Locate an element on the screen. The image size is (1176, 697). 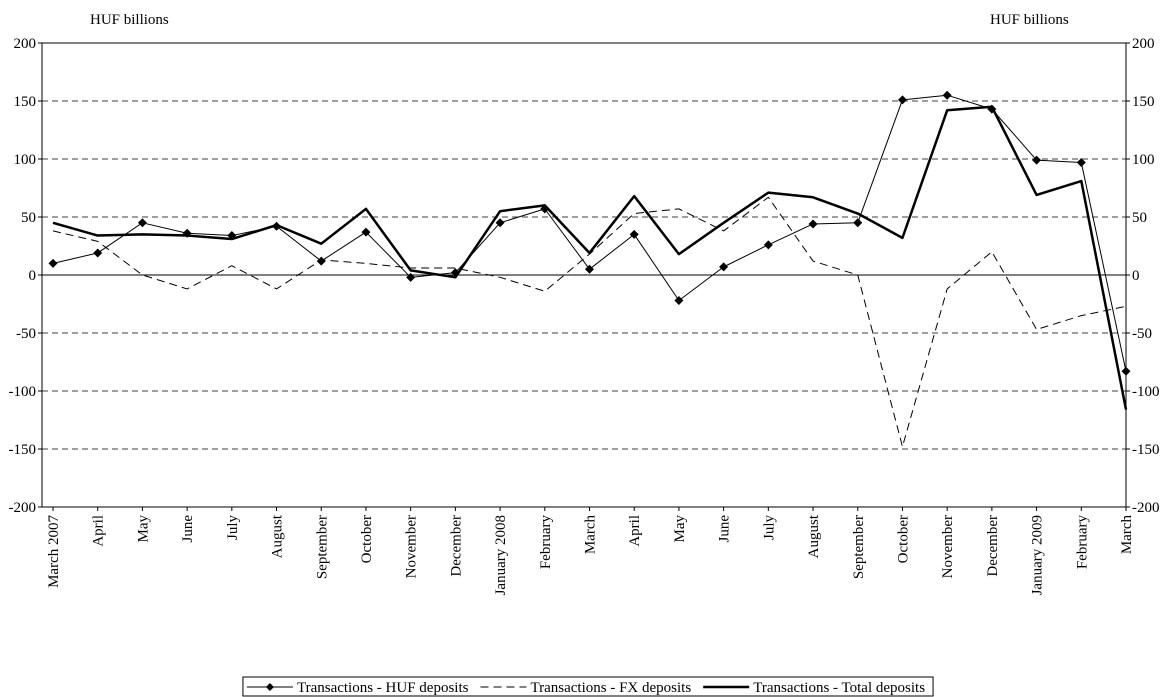
y-tick-label: -100 is located at coordinates (23, 392).